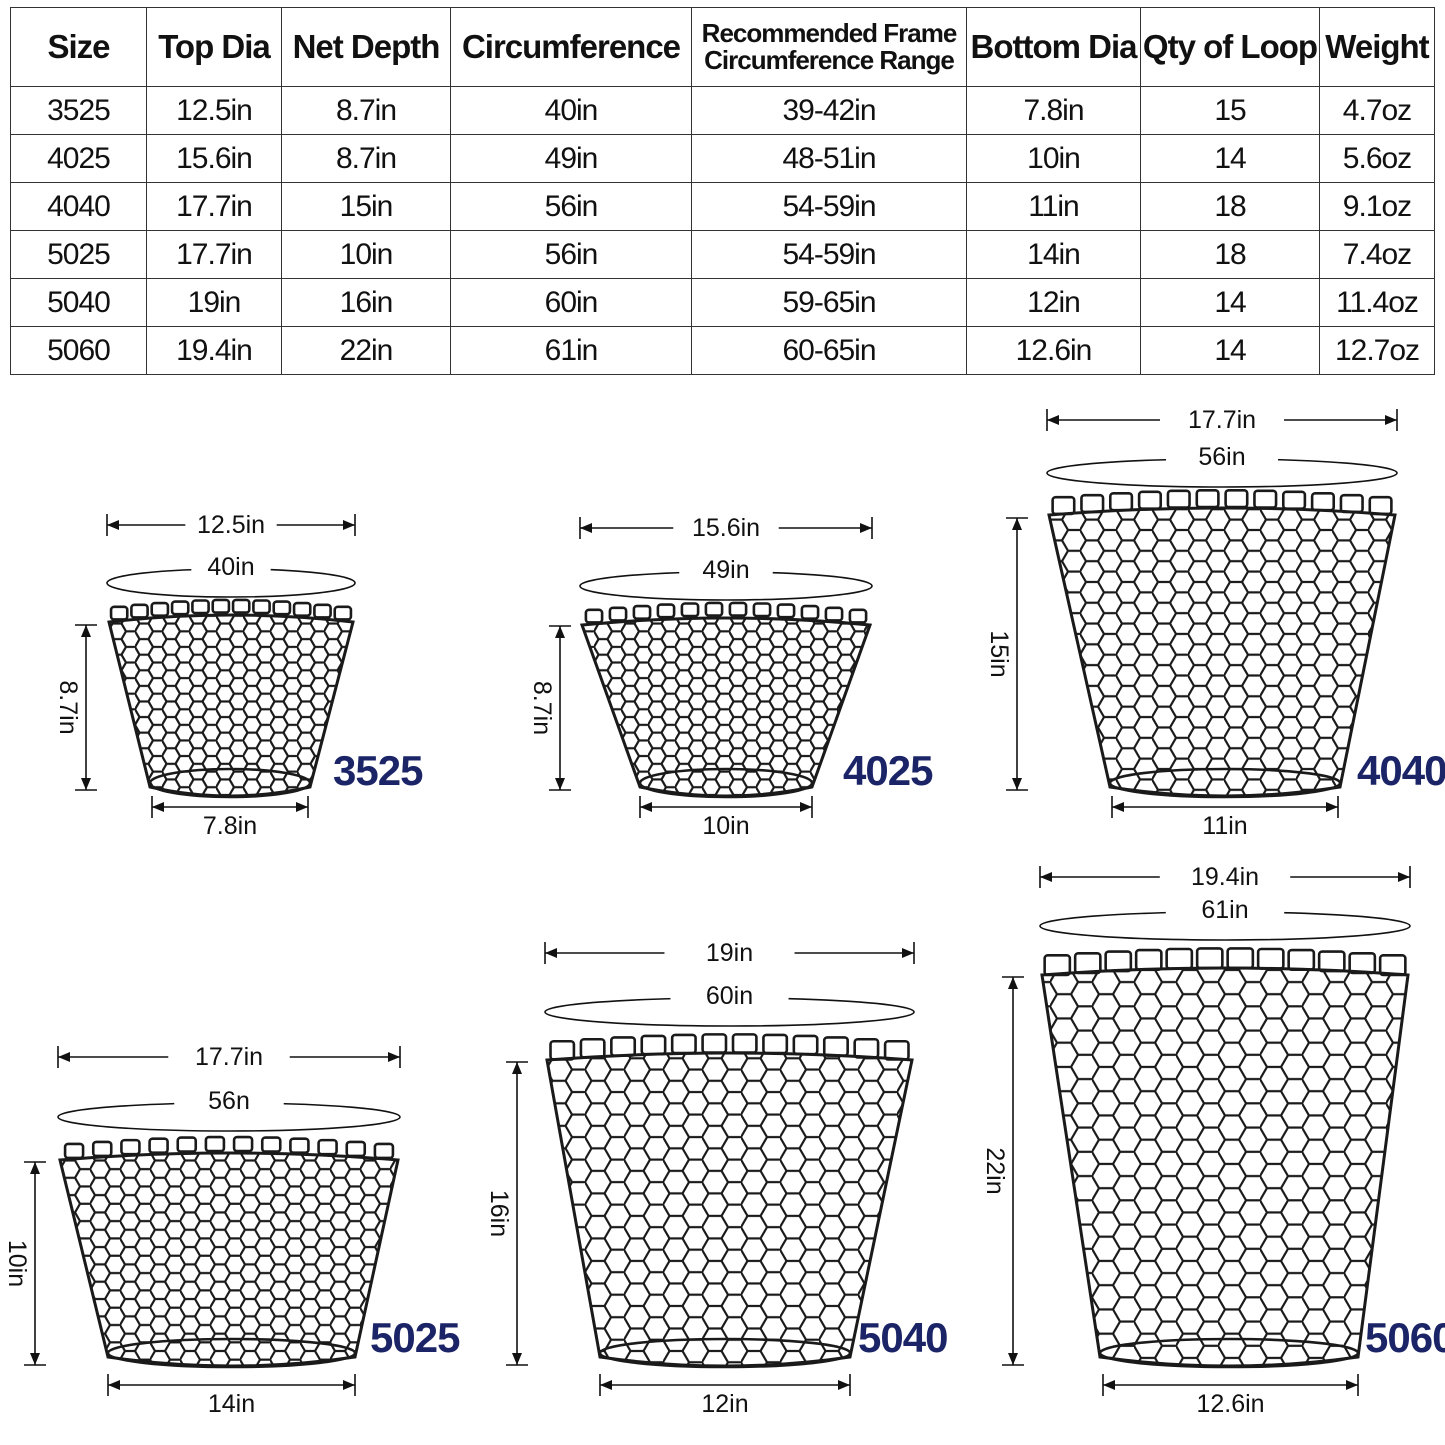  I want to click on circumference-label: 60in, so click(729, 996).